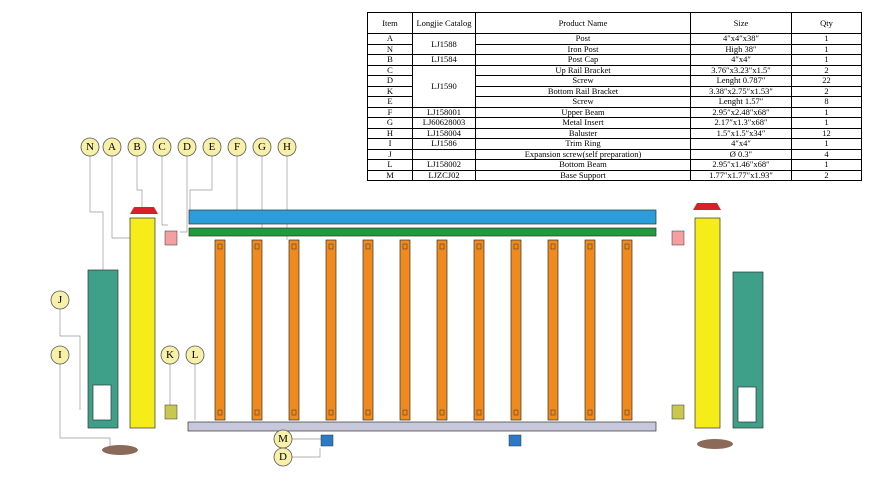 The image size is (869, 483). Describe the element at coordinates (741, 102) in the screenshot. I see `cell: Lenght 1.57″` at that location.